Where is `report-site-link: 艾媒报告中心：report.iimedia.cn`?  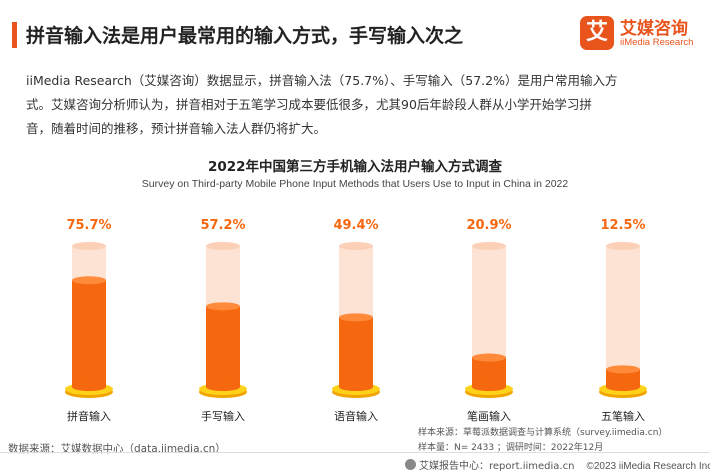 report-site-link: 艾媒报告中心：report.iimedia.cn is located at coordinates (497, 466).